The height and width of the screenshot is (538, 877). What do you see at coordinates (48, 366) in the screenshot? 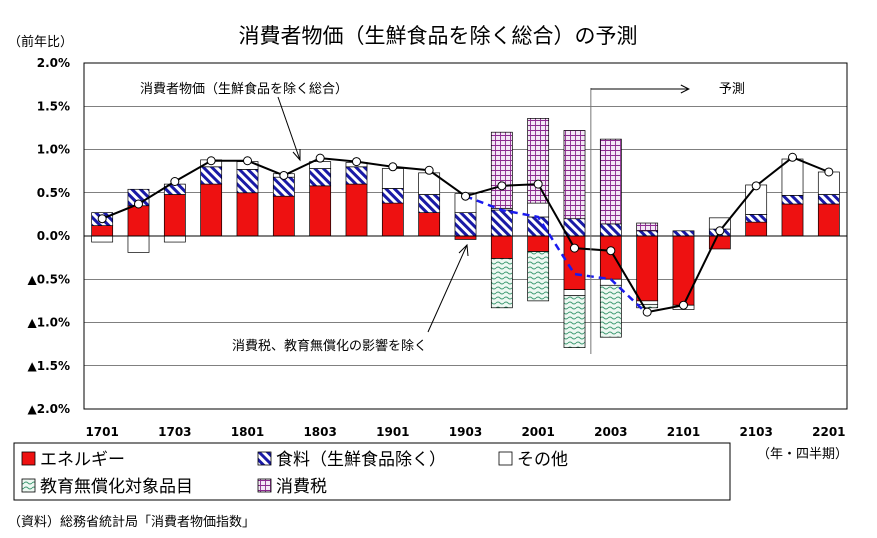
I see `y-tick-label: ▲1.5%` at bounding box center [48, 366].